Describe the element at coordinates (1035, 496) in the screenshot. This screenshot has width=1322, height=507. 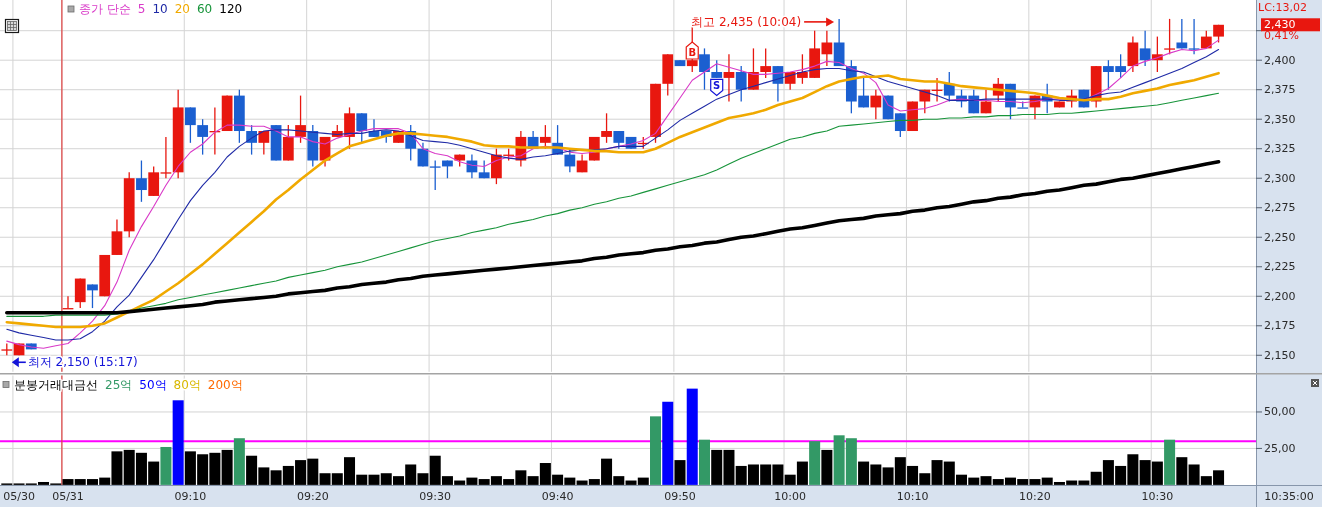
I see `x-tick-label: 10:20` at that location.